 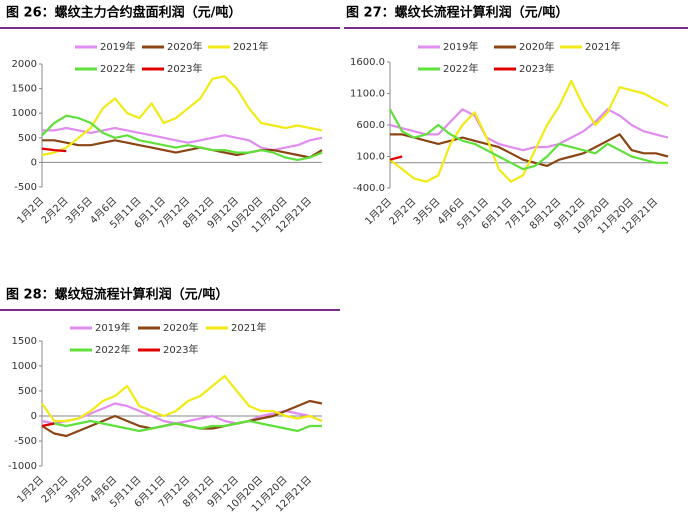 What do you see at coordinates (22, 466) in the screenshot?
I see `y-tick-label: -1000` at bounding box center [22, 466].